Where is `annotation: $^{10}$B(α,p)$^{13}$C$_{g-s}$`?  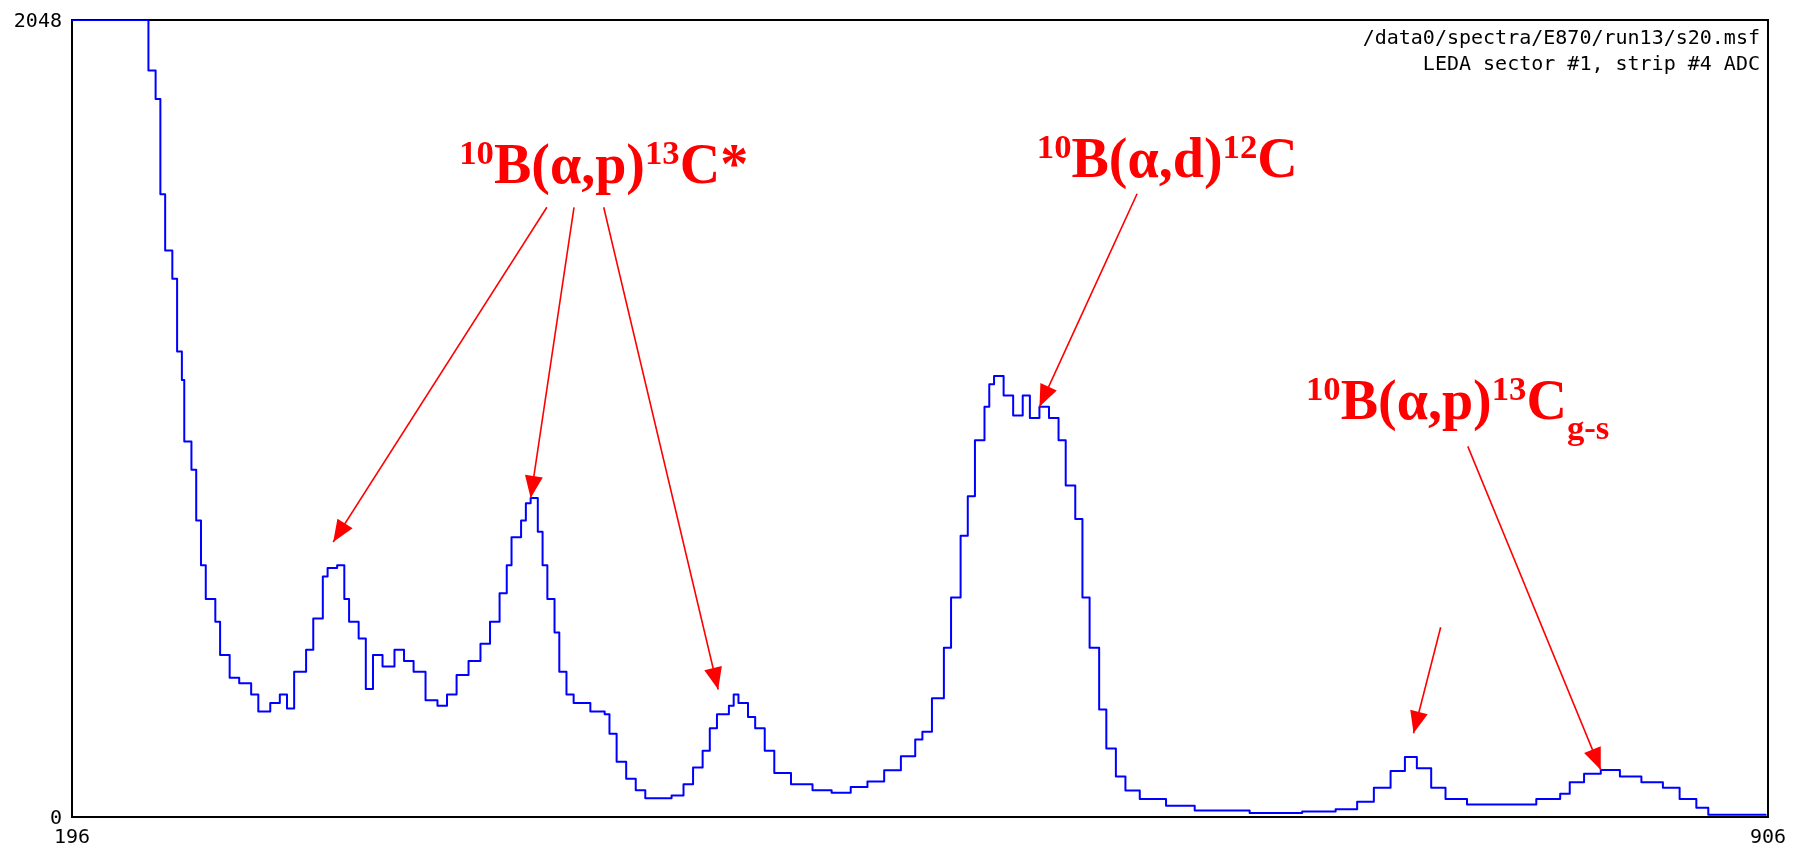 annotation: $^{10}$B(α,p)$^{13}$C$_{g-s}$ is located at coordinates (1457, 407).